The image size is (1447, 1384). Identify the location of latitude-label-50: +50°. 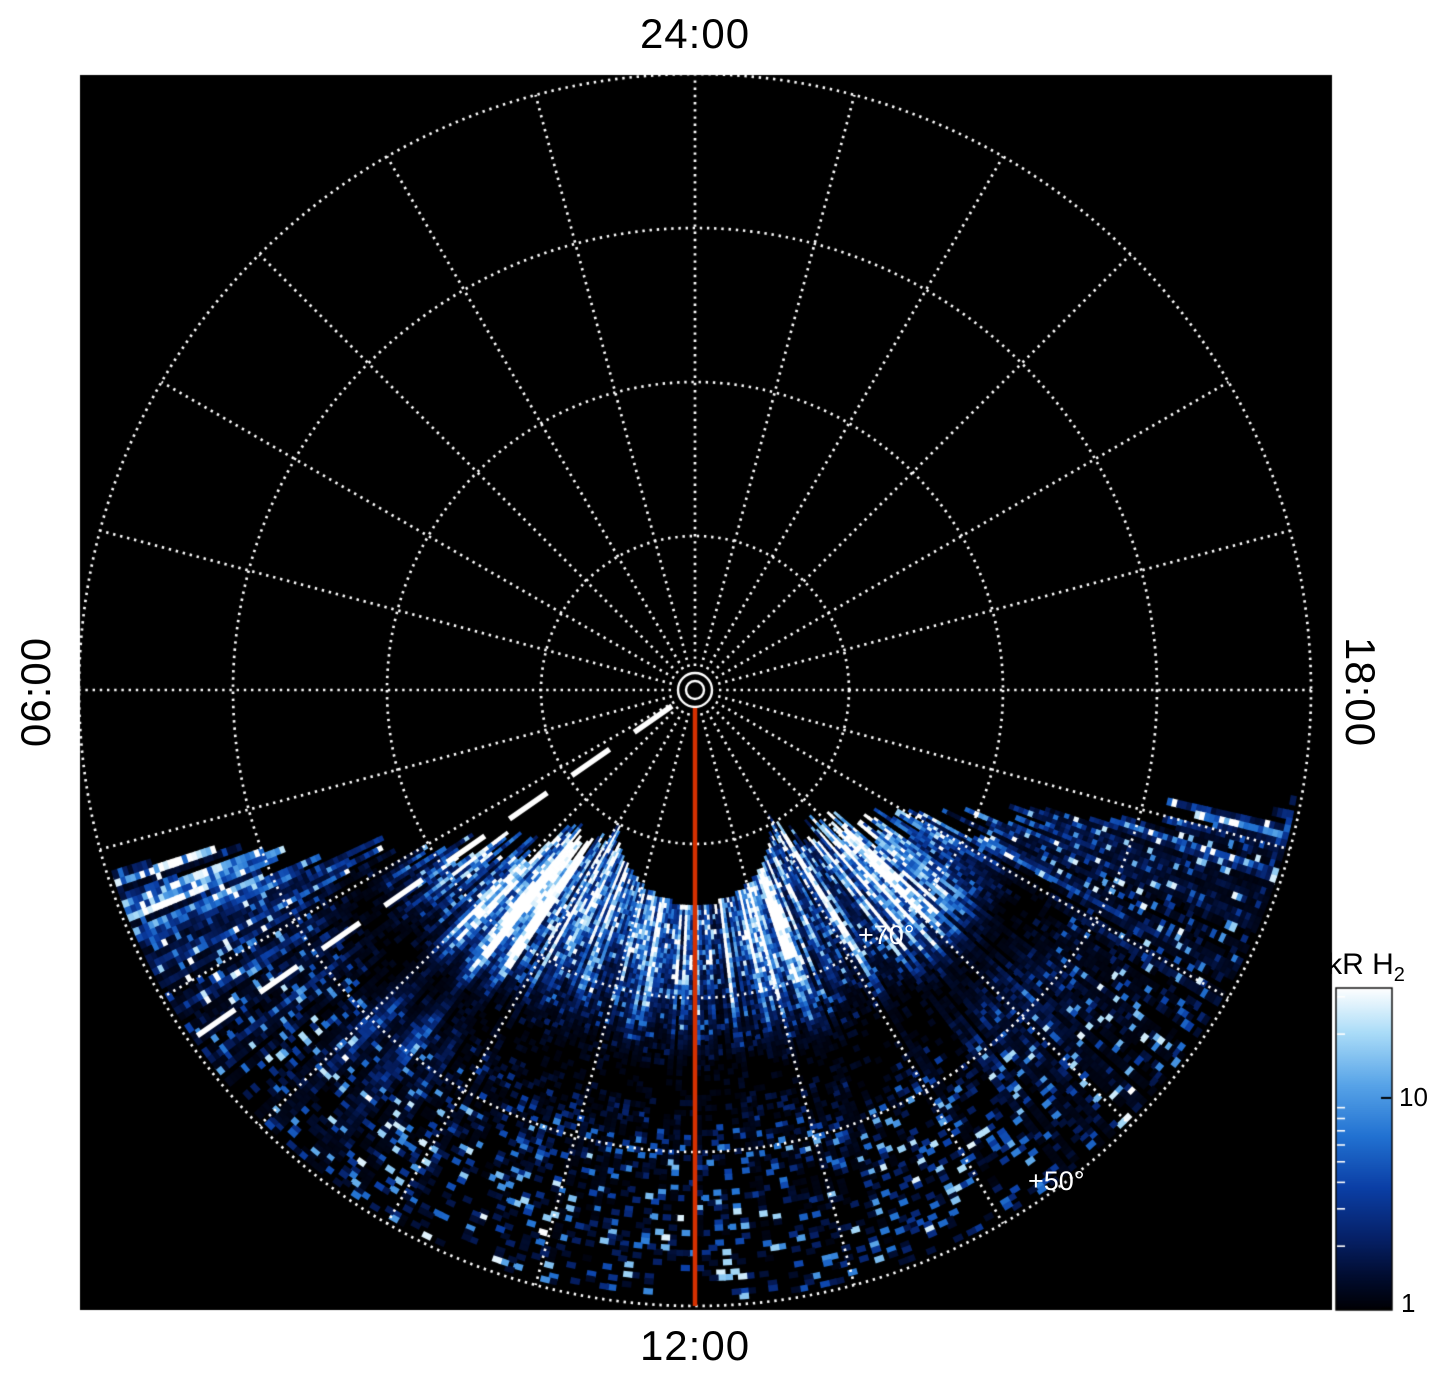
(1056, 1181).